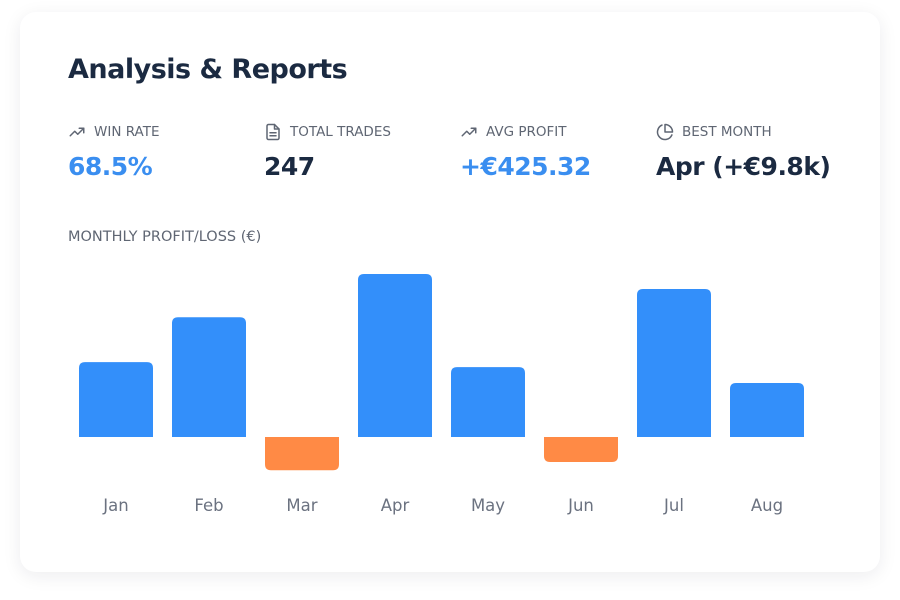 The width and height of the screenshot is (900, 600). I want to click on stat-value: 68.5%, so click(110, 166).